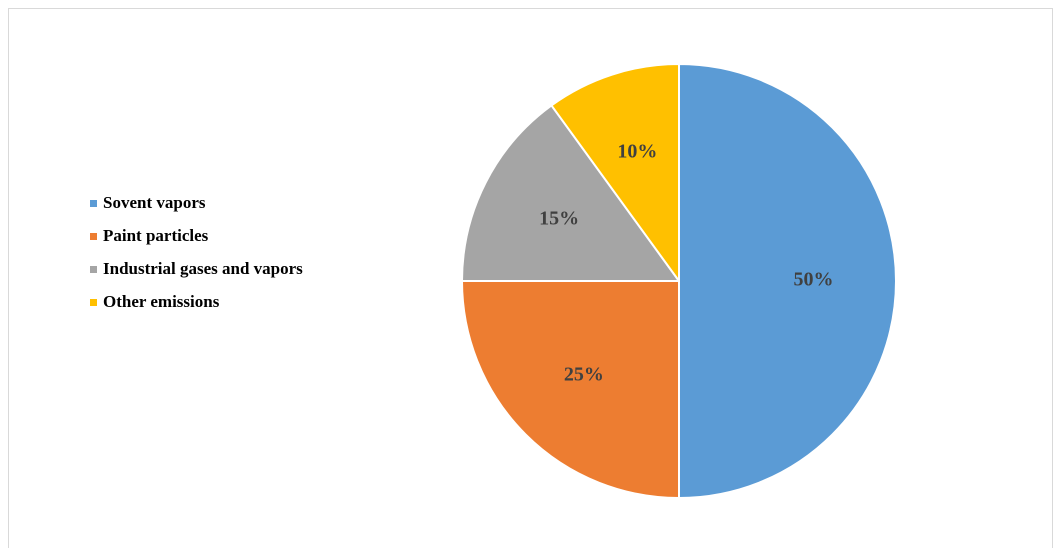  Describe the element at coordinates (814, 280) in the screenshot. I see `data-label-sovent-vapors: 50%` at that location.